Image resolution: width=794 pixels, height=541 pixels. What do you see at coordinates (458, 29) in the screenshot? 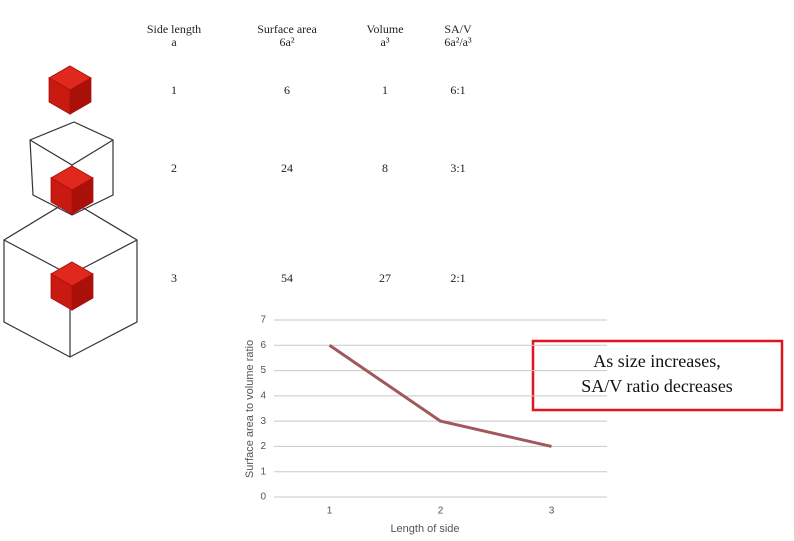
I see `table-header: SA/V` at bounding box center [458, 29].